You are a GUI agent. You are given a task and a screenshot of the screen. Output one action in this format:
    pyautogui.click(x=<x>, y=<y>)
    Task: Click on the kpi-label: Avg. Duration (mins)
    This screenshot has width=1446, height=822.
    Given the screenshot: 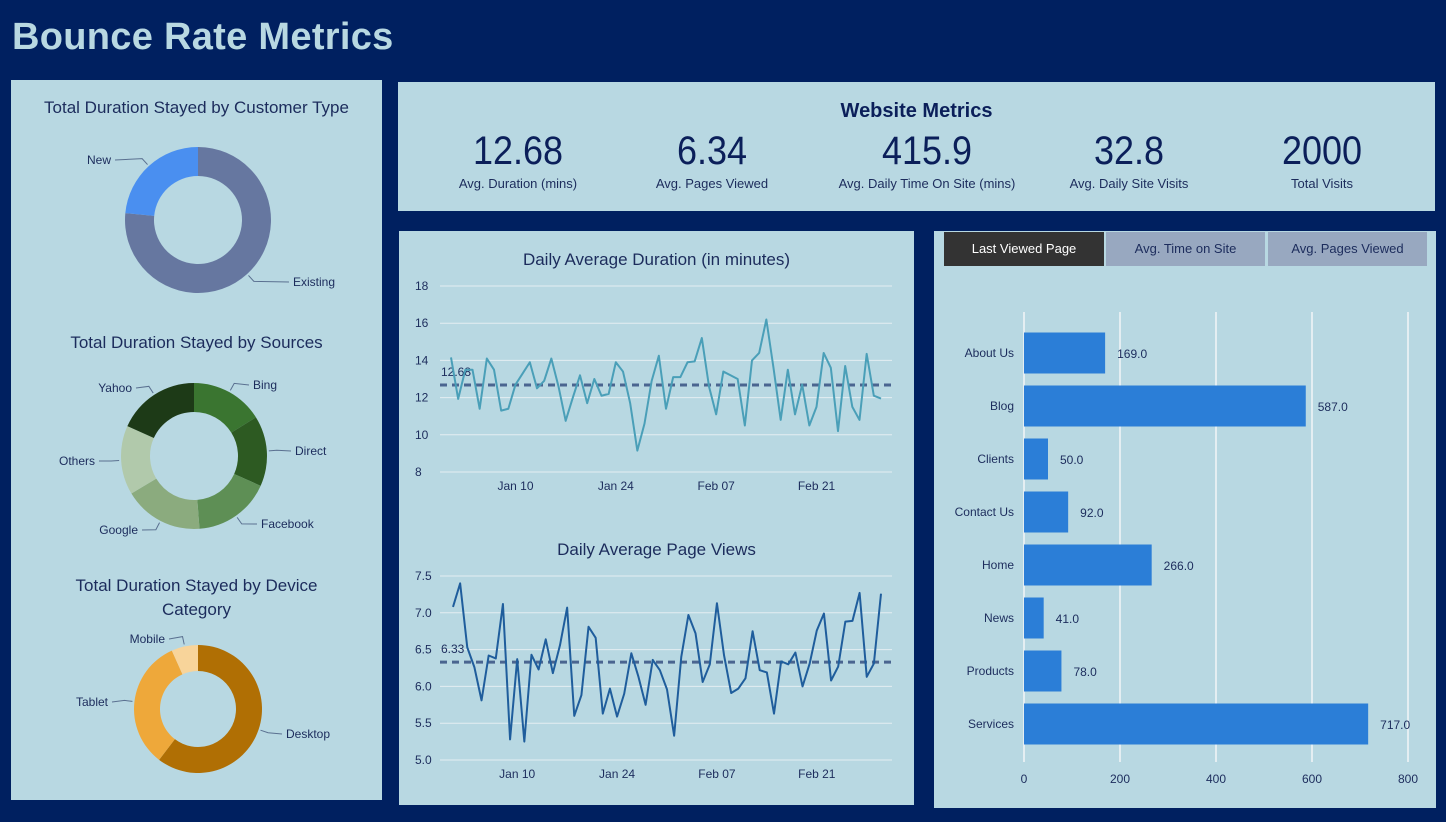 What is the action you would take?
    pyautogui.click(x=518, y=183)
    